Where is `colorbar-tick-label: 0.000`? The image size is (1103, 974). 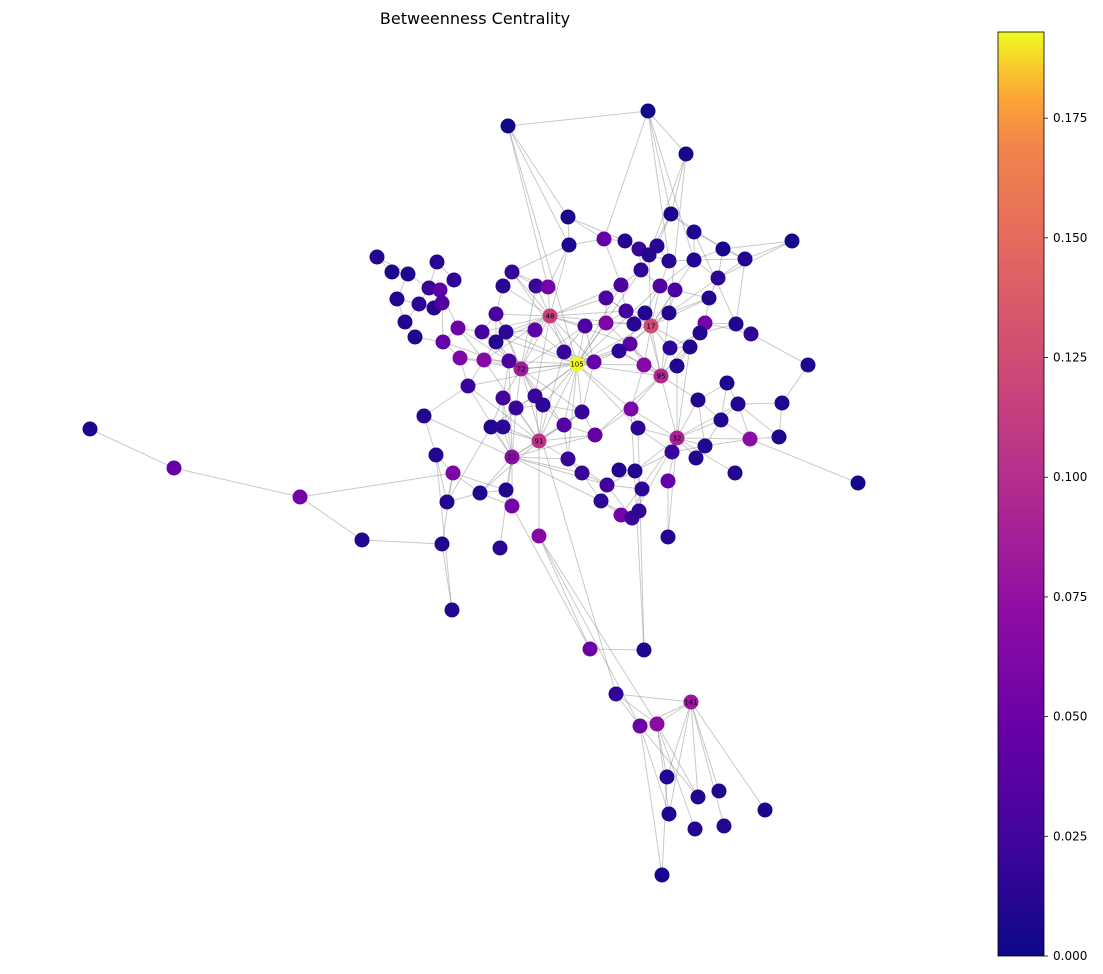 colorbar-tick-label: 0.000 is located at coordinates (1070, 956).